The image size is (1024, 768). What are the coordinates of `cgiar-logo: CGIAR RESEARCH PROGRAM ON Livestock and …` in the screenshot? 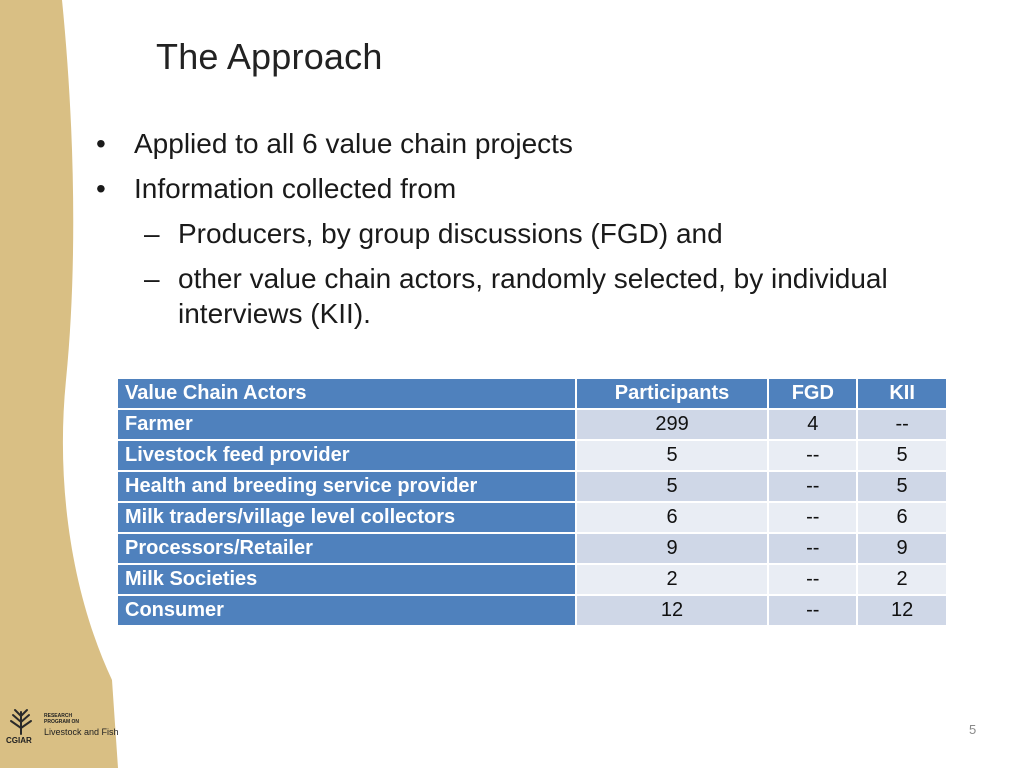 It's located at (64, 726).